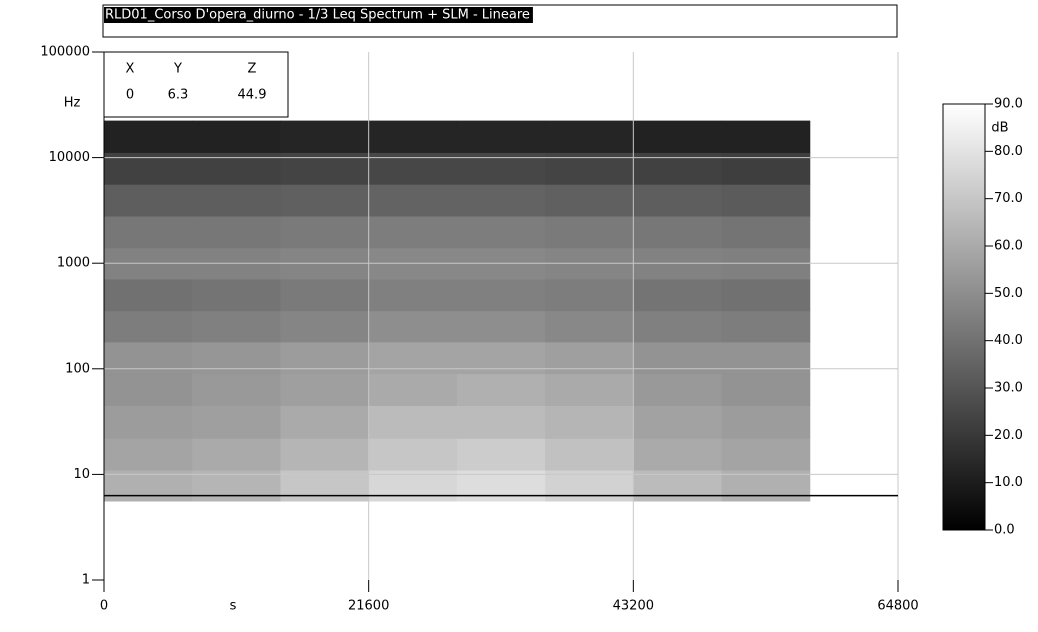 The image size is (1038, 632). I want to click on colorbar-tick-label: 60.0, so click(1008, 246).